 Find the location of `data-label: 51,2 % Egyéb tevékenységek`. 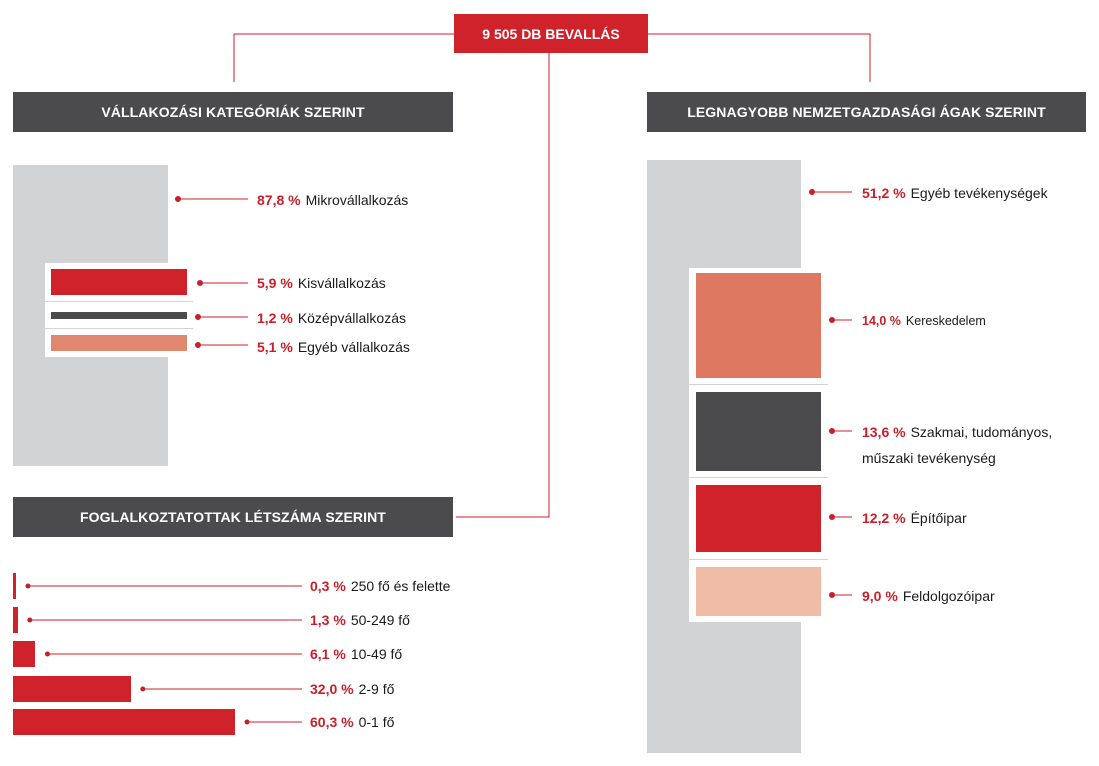

data-label: 51,2 % Egyéb tevékenységek is located at coordinates (955, 193).